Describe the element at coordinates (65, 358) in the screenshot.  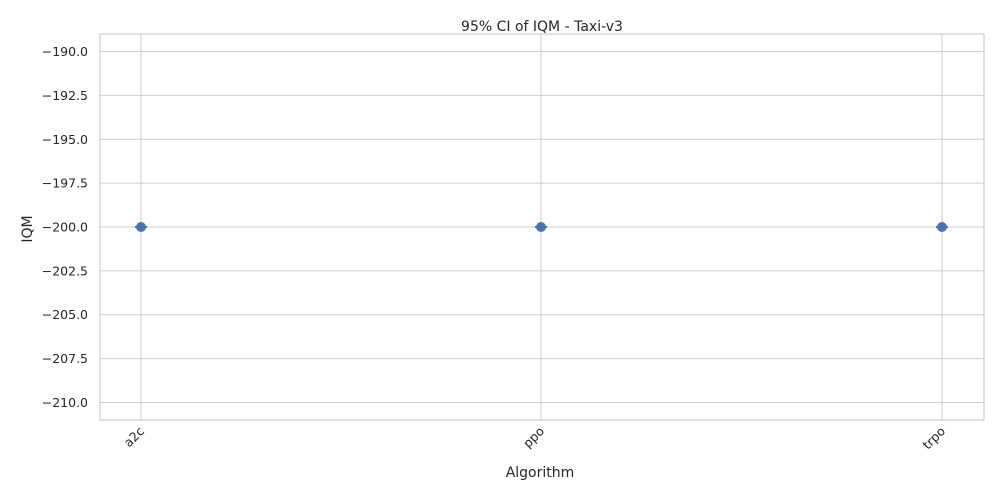
I see `y-tick-label: −207.5` at that location.